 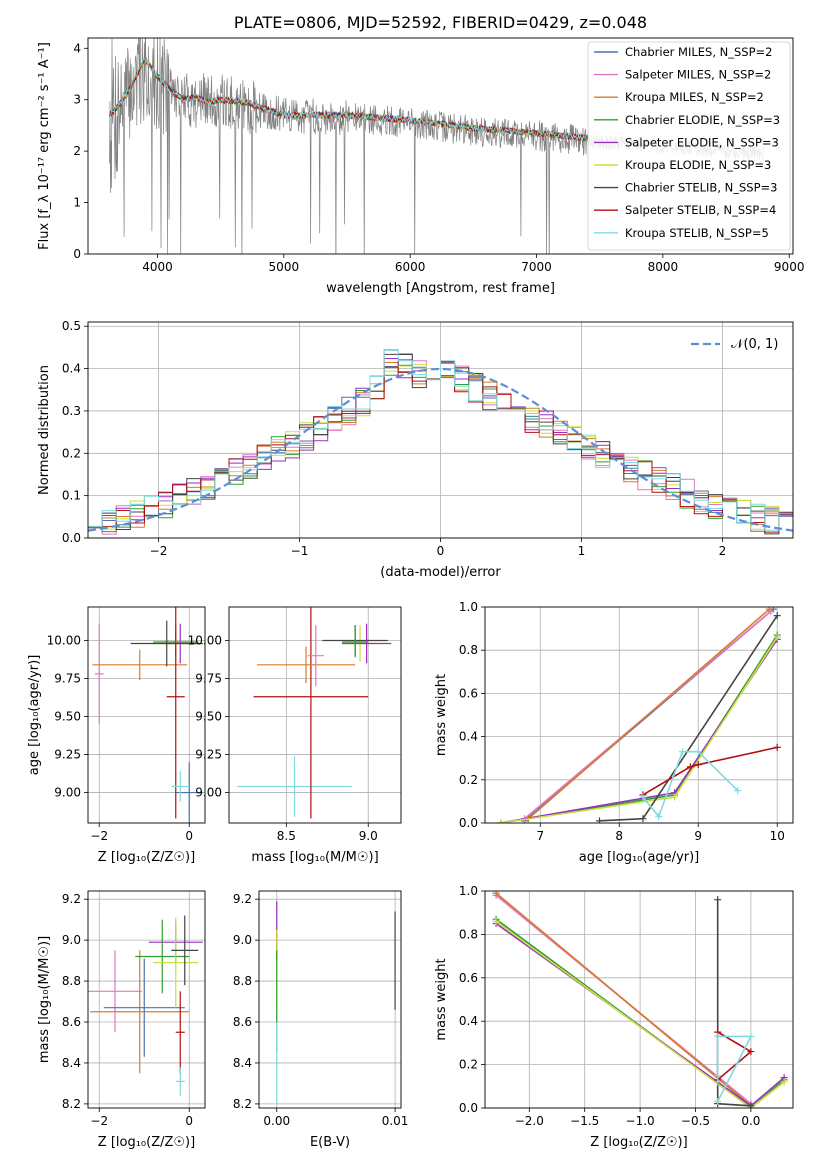 What do you see at coordinates (468, 934) in the screenshot?
I see `y-tick-label: 0.8` at bounding box center [468, 934].